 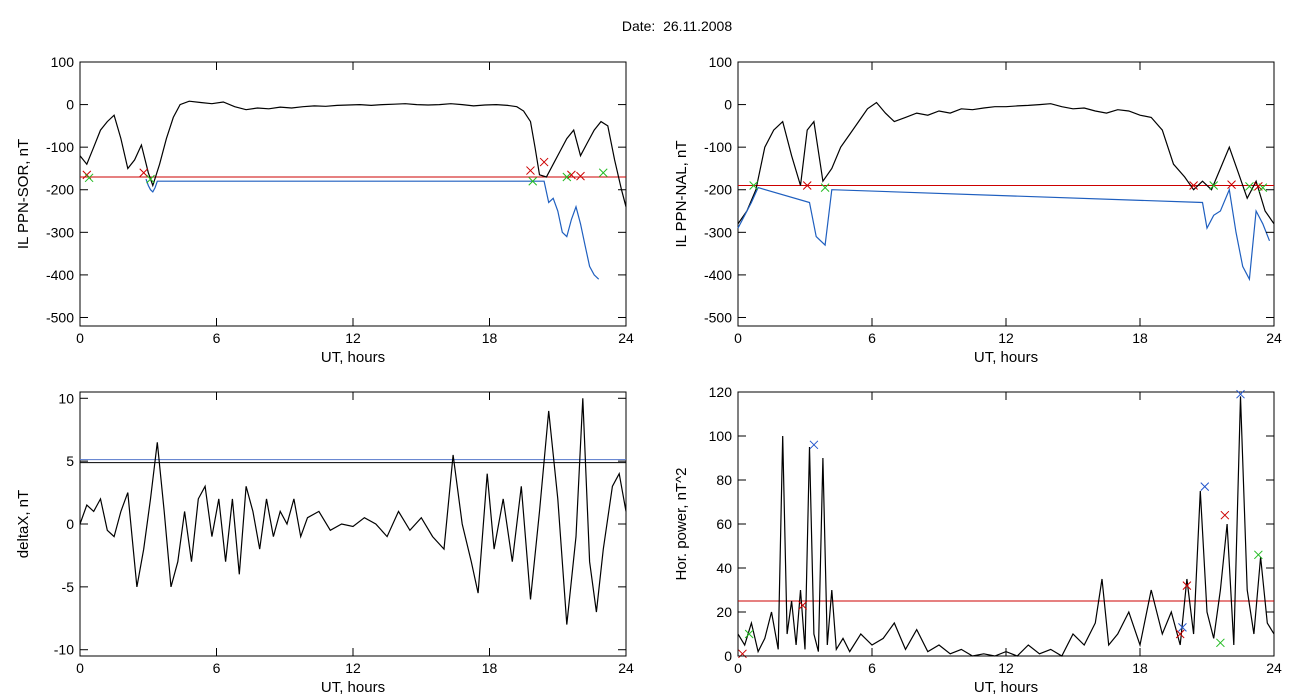 What do you see at coordinates (66, 398) in the screenshot?
I see `y-tick-label: 10` at bounding box center [66, 398].